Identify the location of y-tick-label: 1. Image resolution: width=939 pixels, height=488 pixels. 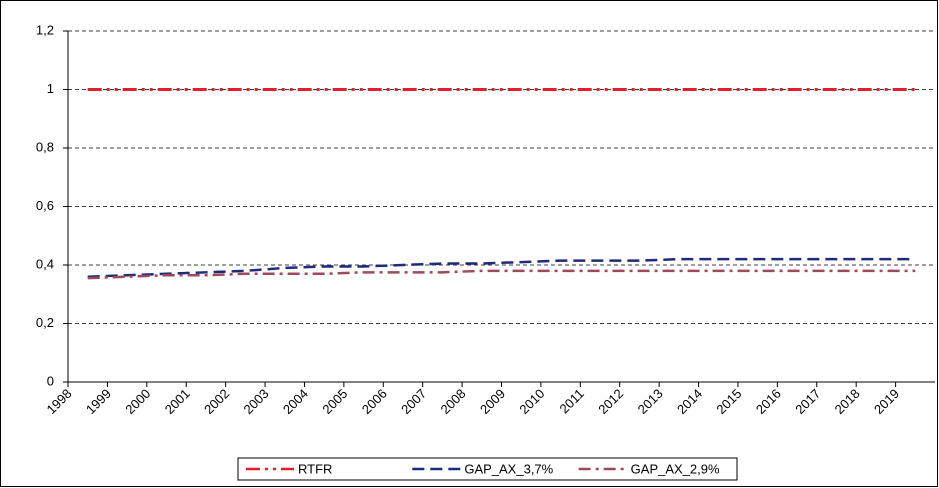
(50, 88).